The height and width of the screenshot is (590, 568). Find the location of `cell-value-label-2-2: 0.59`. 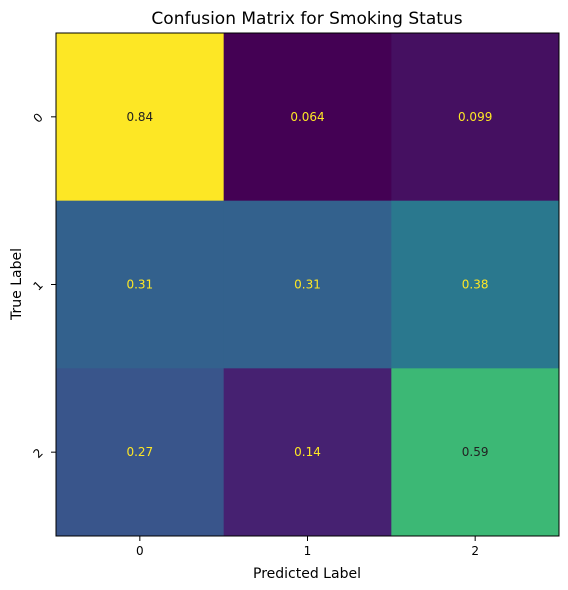

cell-value-label-2-2: 0.59 is located at coordinates (475, 452).